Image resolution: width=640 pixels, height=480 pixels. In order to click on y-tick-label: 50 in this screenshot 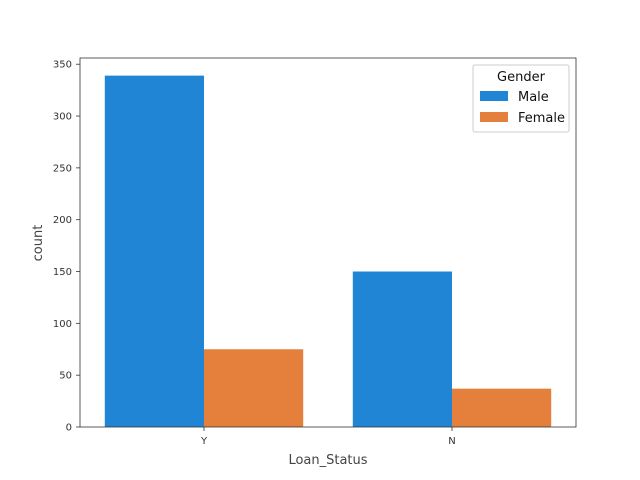, I will do `click(65, 376)`.